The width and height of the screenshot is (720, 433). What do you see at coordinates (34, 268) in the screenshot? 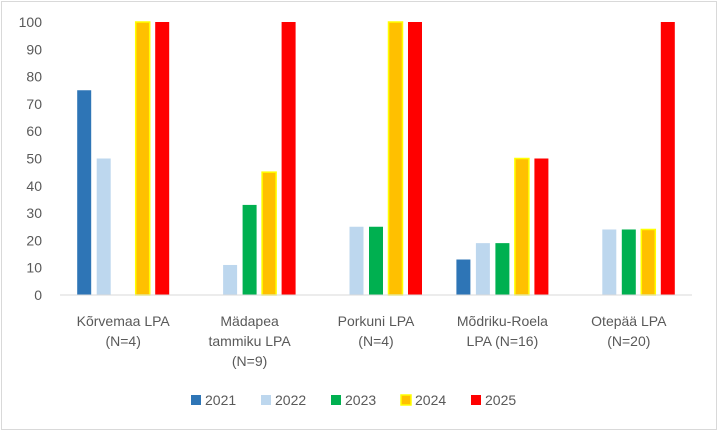
I see `y-tick-label: 10` at bounding box center [34, 268].